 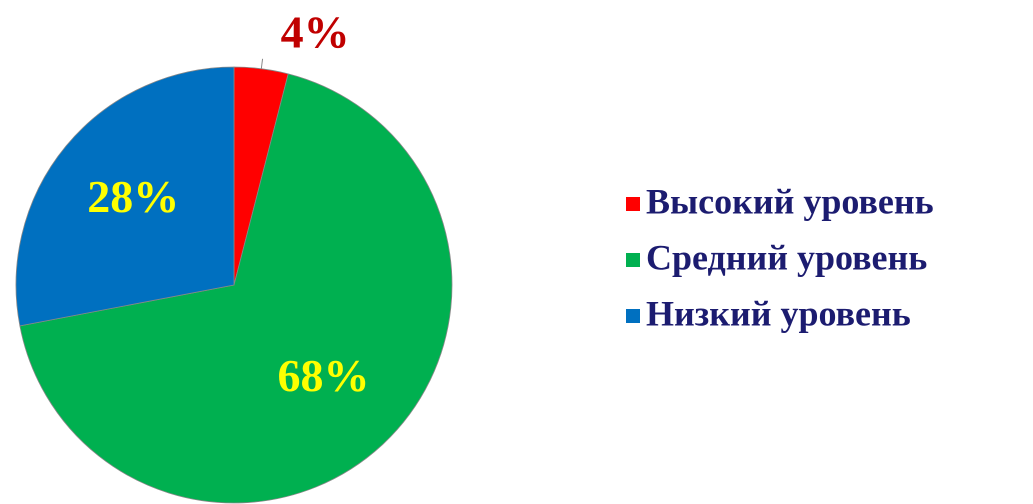 I want to click on data-label: 4%, so click(x=315, y=31).